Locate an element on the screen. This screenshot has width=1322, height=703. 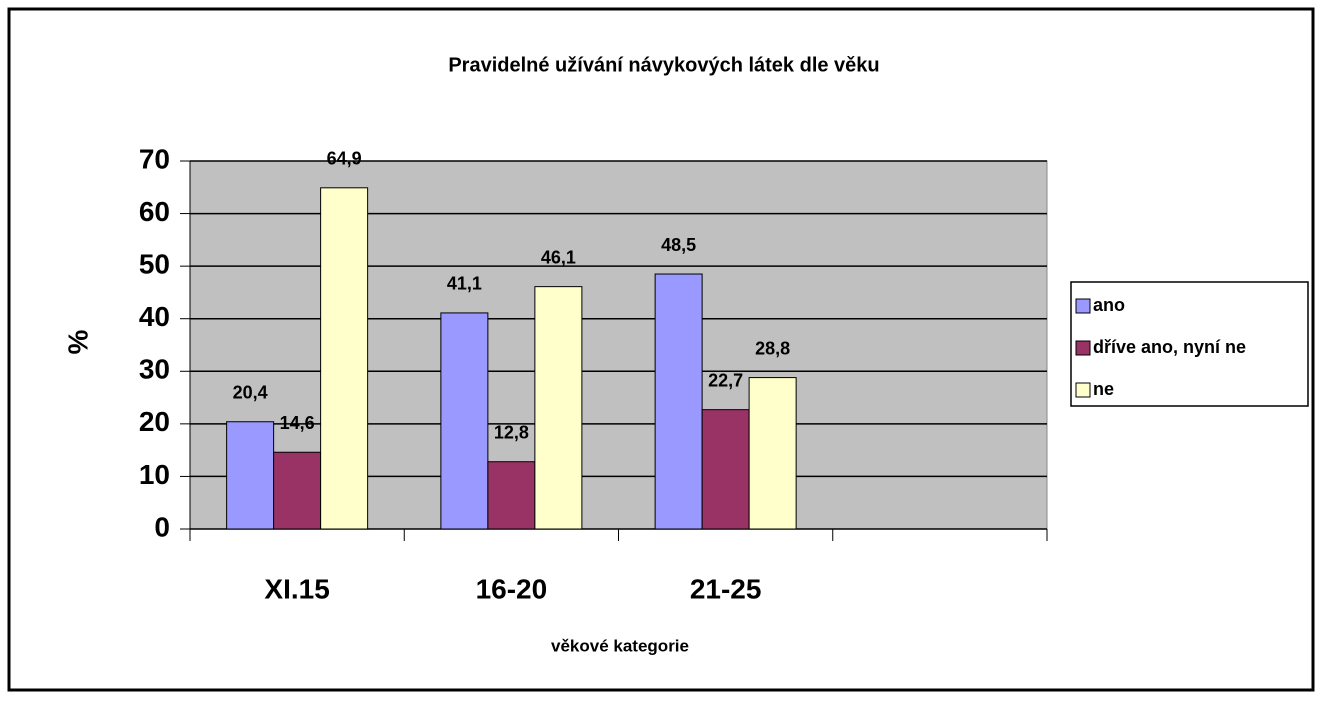
legend-label: dříve ano, nyní ne is located at coordinates (1169, 347).